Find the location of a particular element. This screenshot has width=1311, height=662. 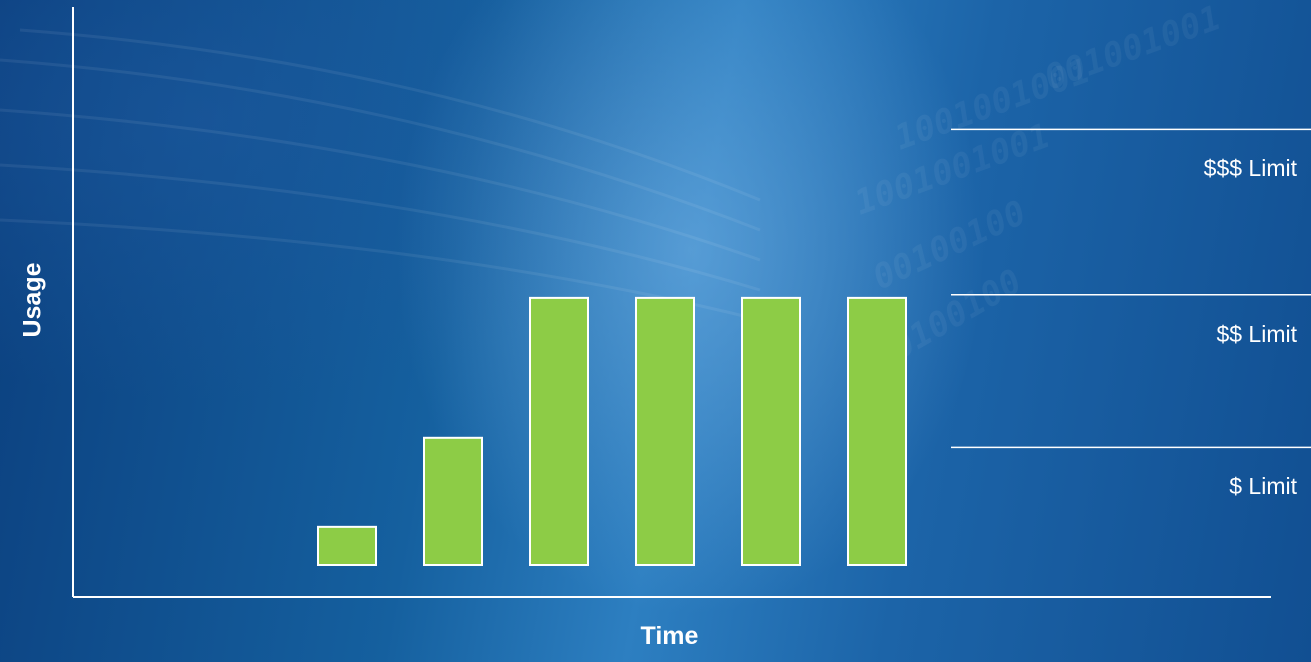

y-axis-title: Usage is located at coordinates (32, 300).